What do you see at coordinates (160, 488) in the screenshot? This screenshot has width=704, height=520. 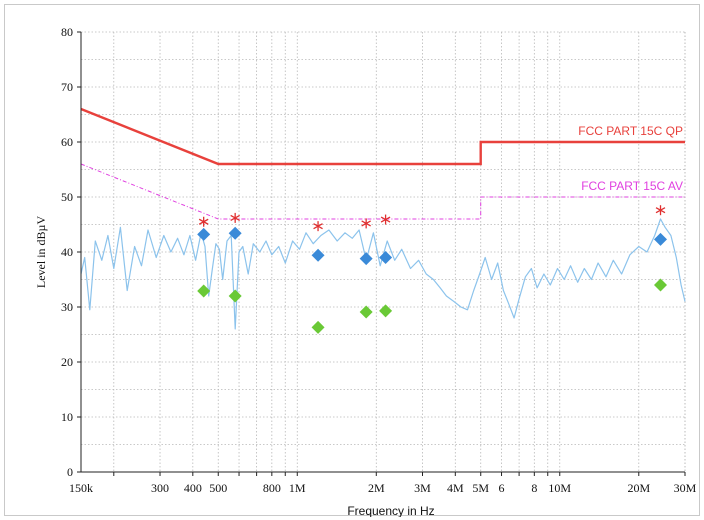 I see `x-tick-label: 300` at bounding box center [160, 488].